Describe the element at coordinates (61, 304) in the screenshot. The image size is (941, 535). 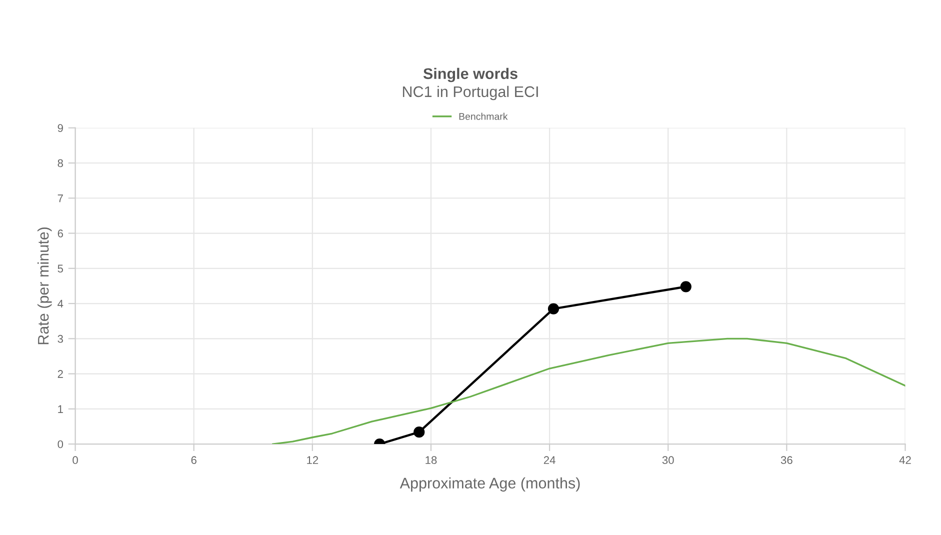
I see `y-tick-label: 4` at that location.